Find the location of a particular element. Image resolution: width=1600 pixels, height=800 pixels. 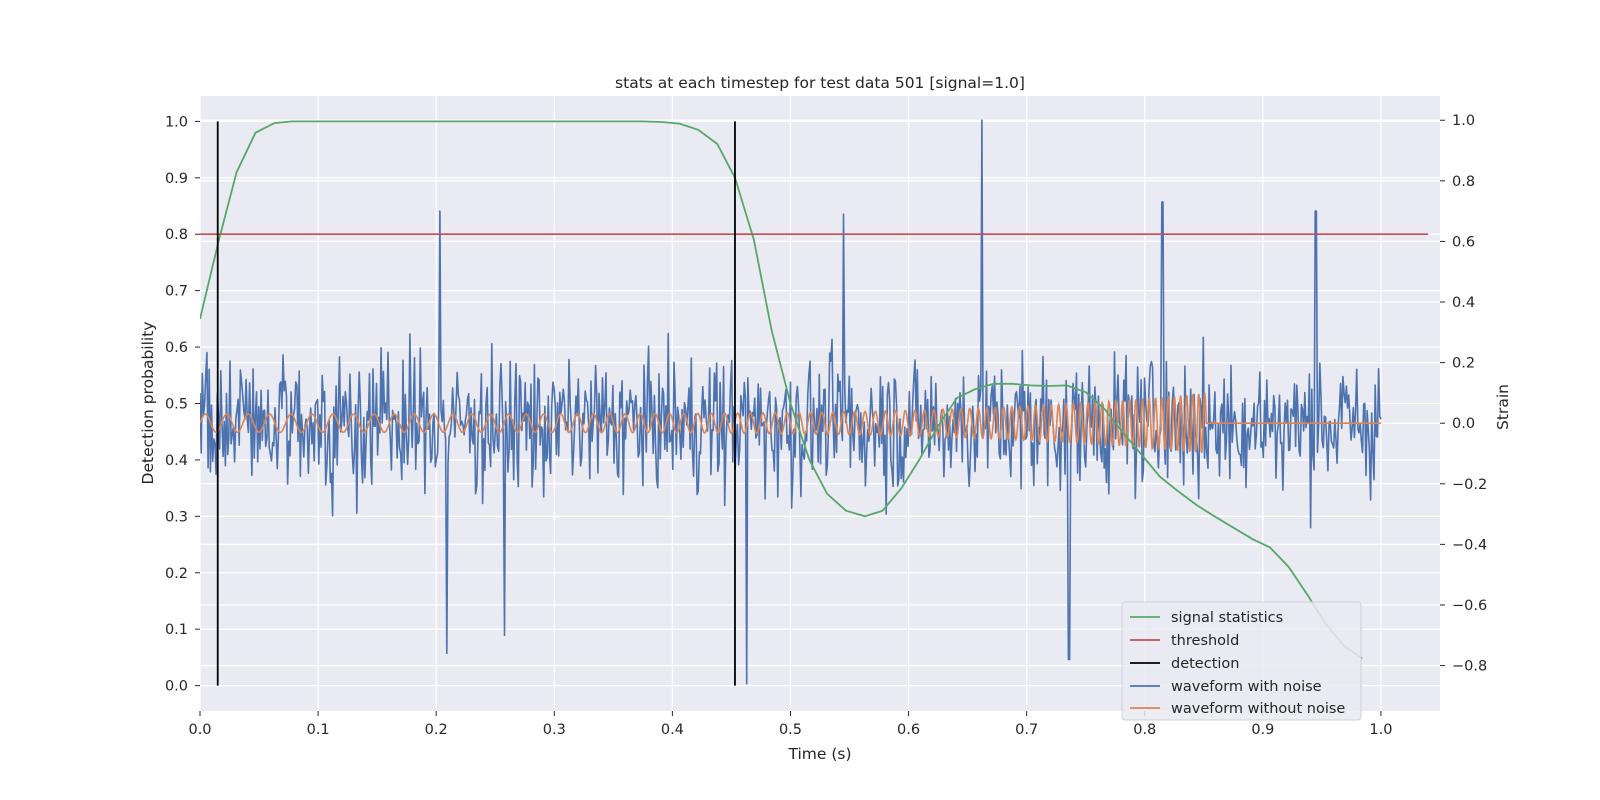

y-axis-label-right: Strain is located at coordinates (1503, 407).